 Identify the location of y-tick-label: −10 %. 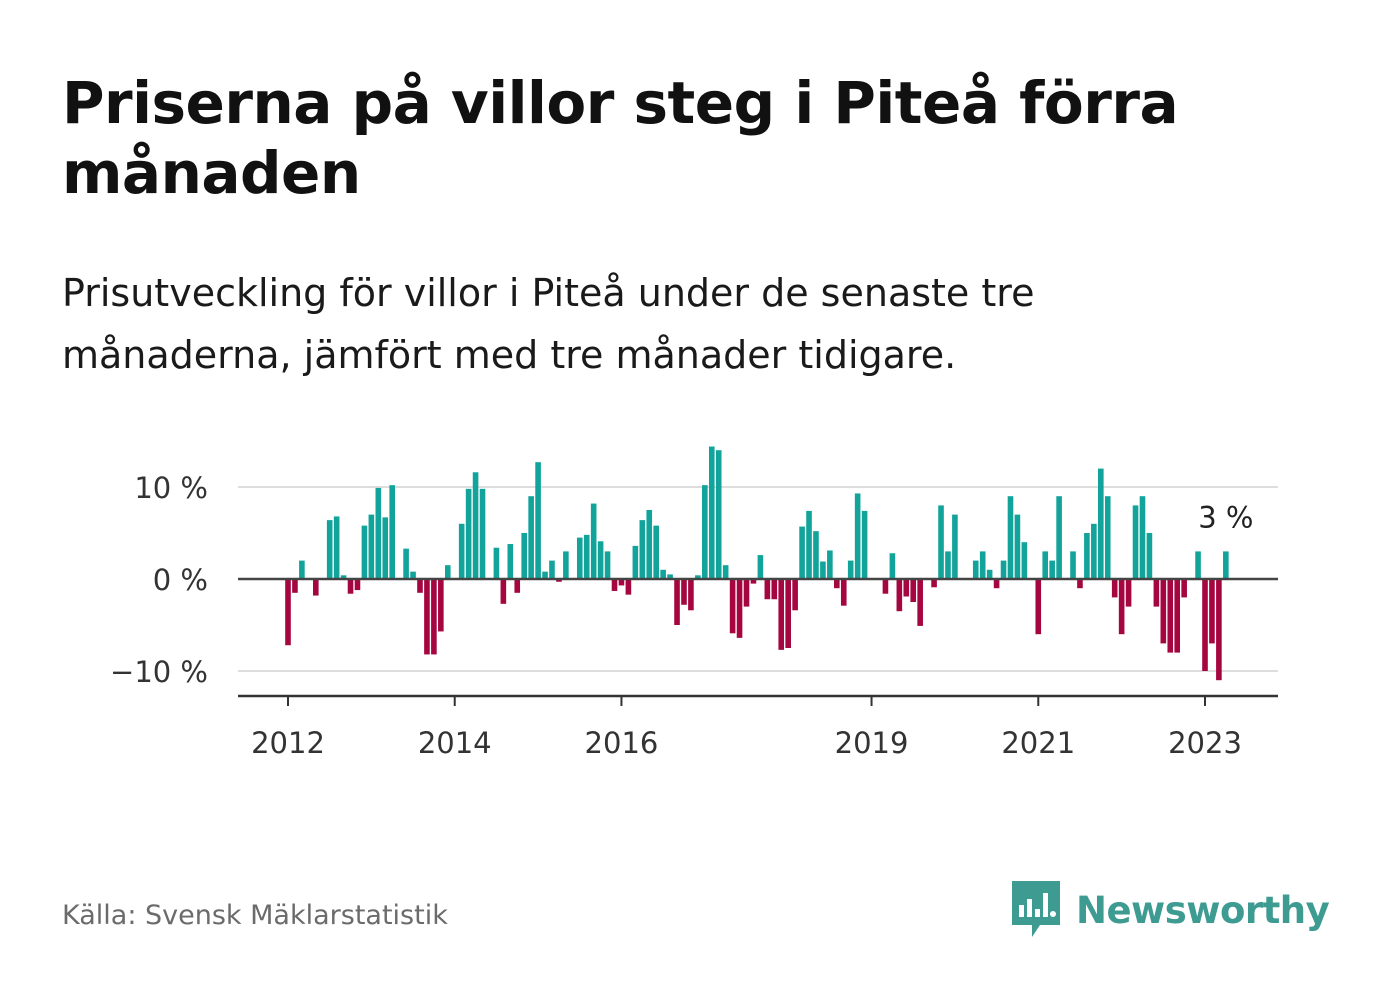
(159, 672).